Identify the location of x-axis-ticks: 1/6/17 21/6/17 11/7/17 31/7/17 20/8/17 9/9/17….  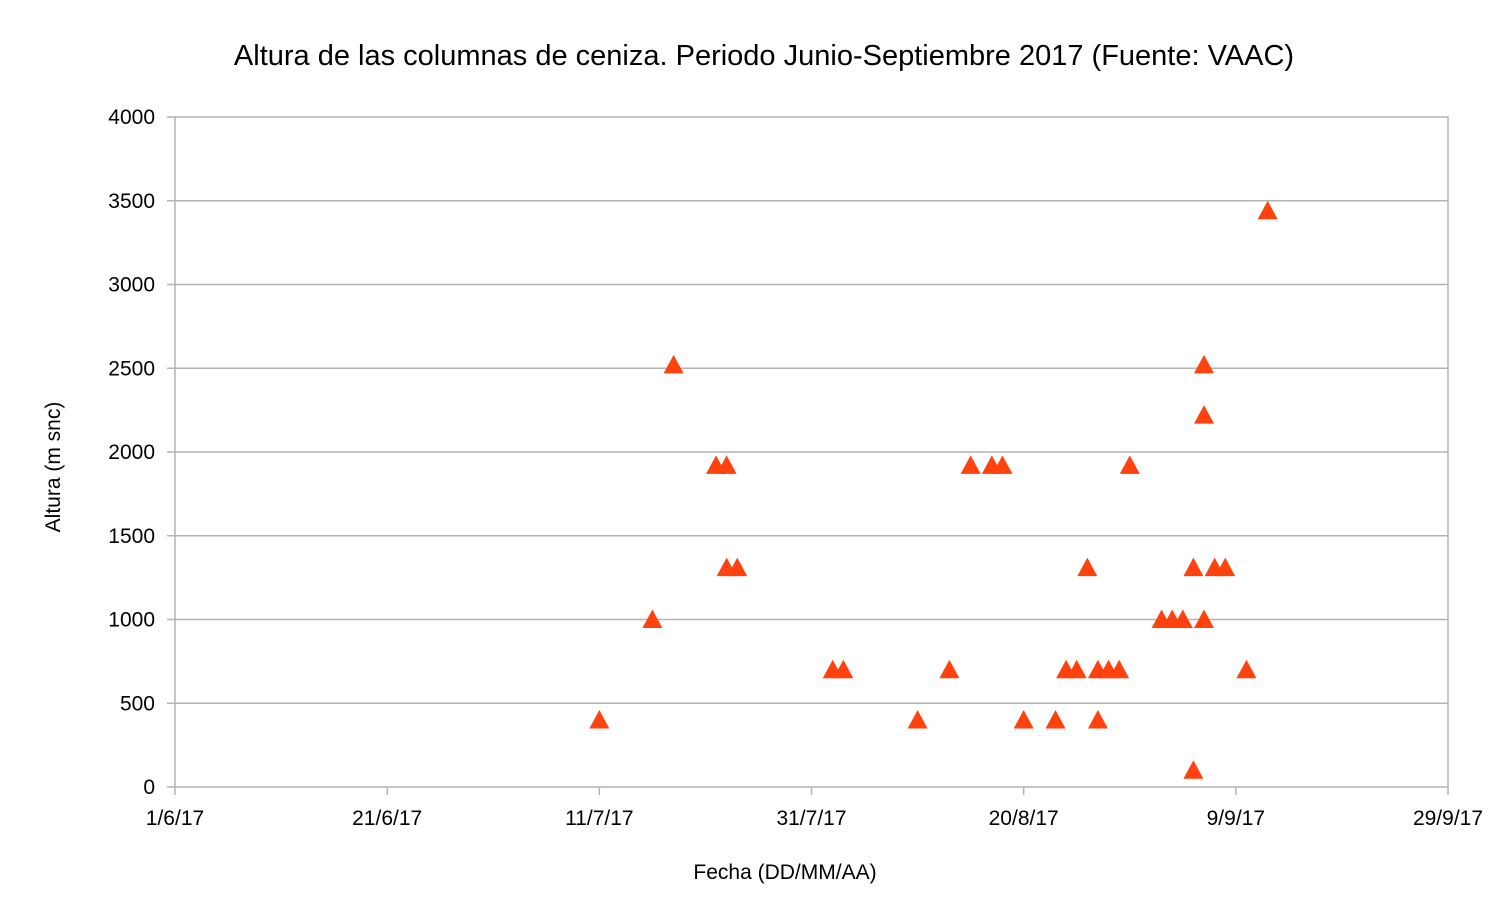
(814, 808).